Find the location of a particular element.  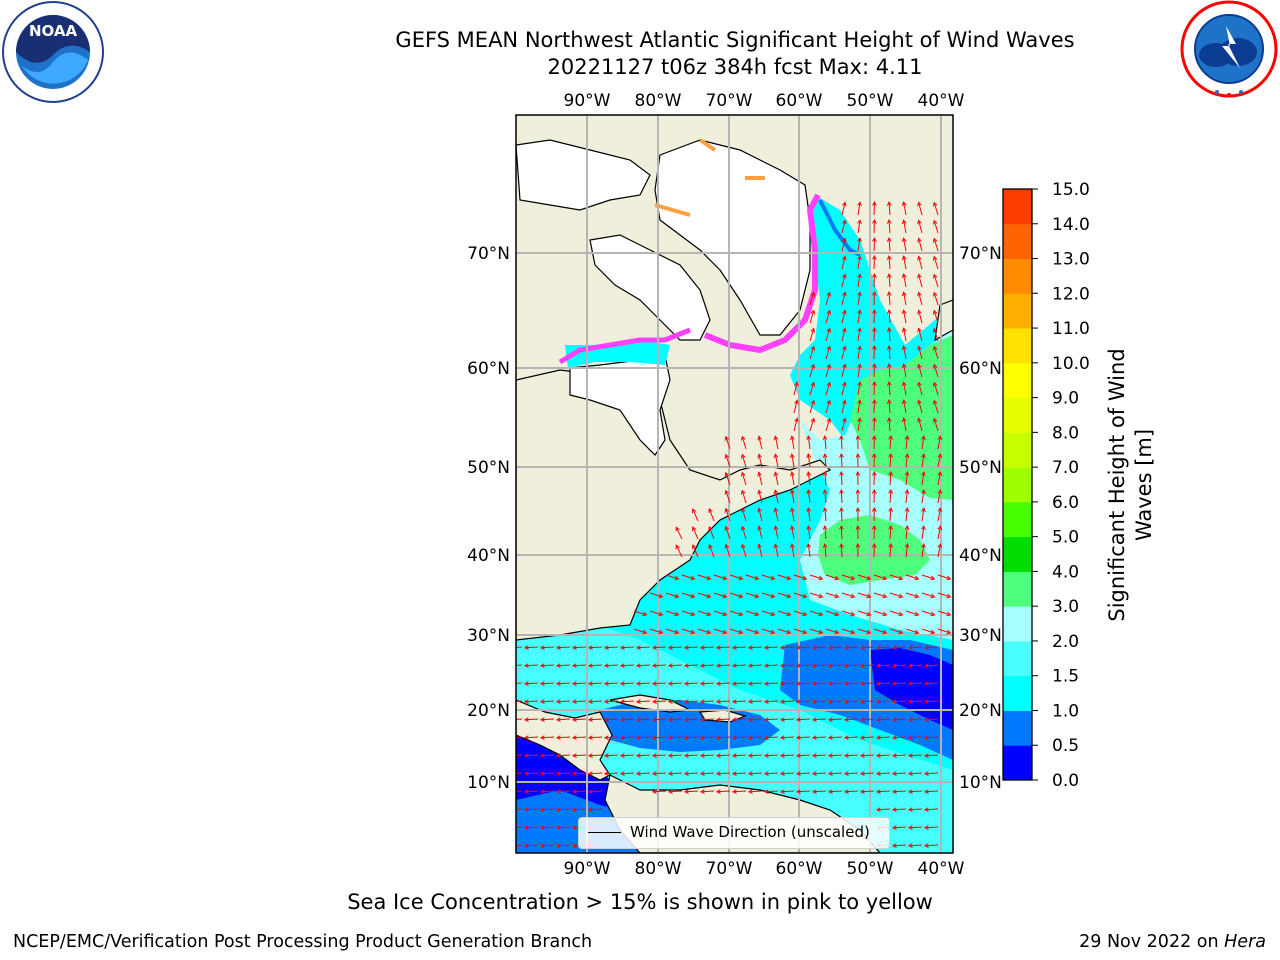

lat-labels-right: 70°N 60°N 50°N 40°N 30°N 20°N 10°N is located at coordinates (980, 518).